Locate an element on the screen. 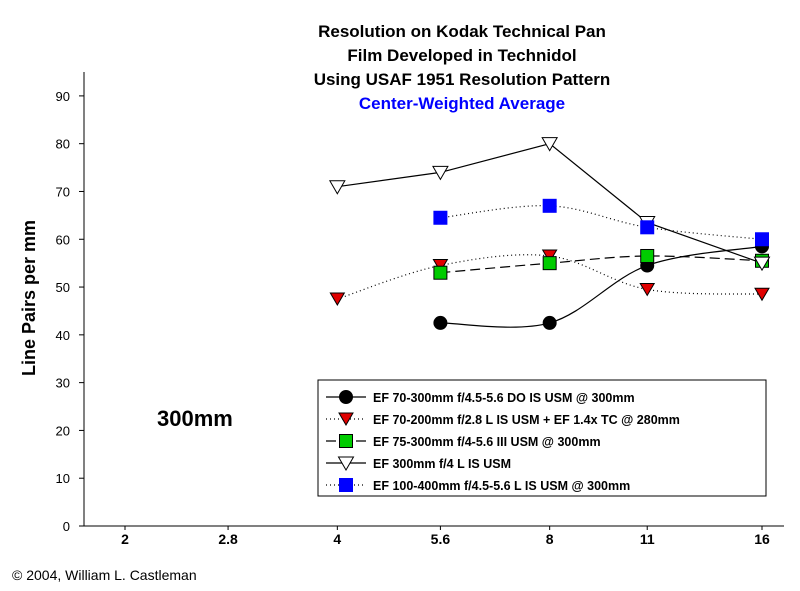 This screenshot has height=591, width=800. legend-box is located at coordinates (542, 438).